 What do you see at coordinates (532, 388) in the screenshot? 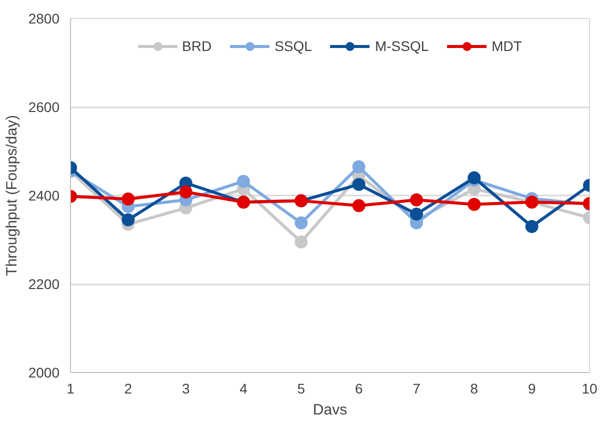
I see `x-tick-label: 9` at bounding box center [532, 388].